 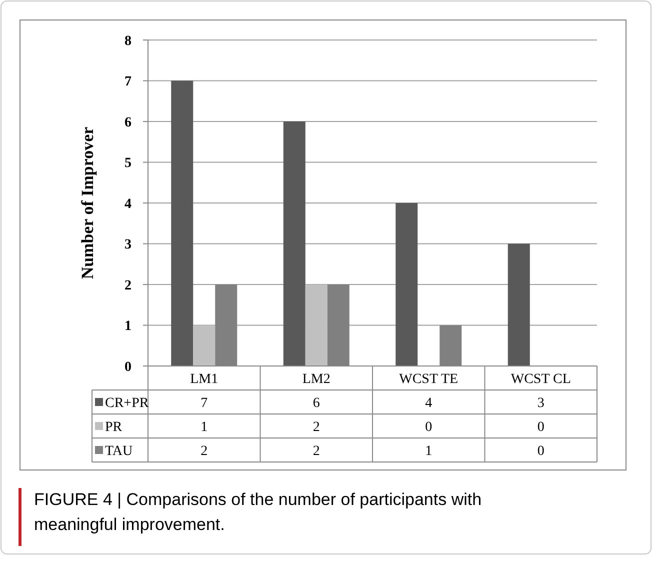 What do you see at coordinates (128, 367) in the screenshot?
I see `y-tick-label: 0` at bounding box center [128, 367].